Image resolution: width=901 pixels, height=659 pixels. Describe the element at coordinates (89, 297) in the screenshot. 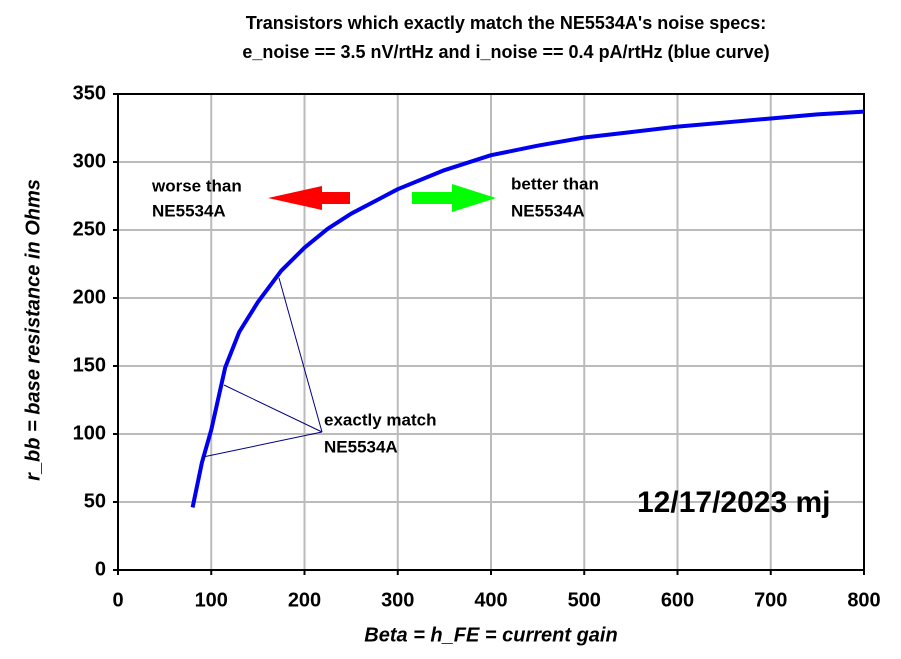

I see `y-tick-label: 200` at that location.